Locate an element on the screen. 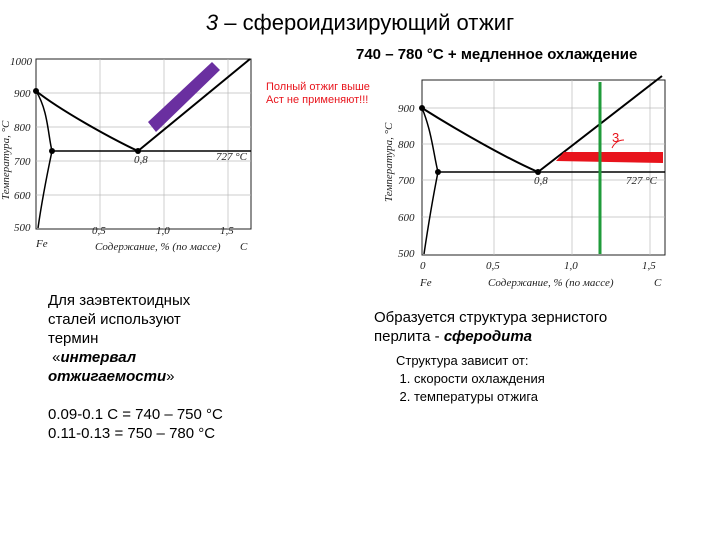  result-prefix: перлита - is located at coordinates (409, 336).